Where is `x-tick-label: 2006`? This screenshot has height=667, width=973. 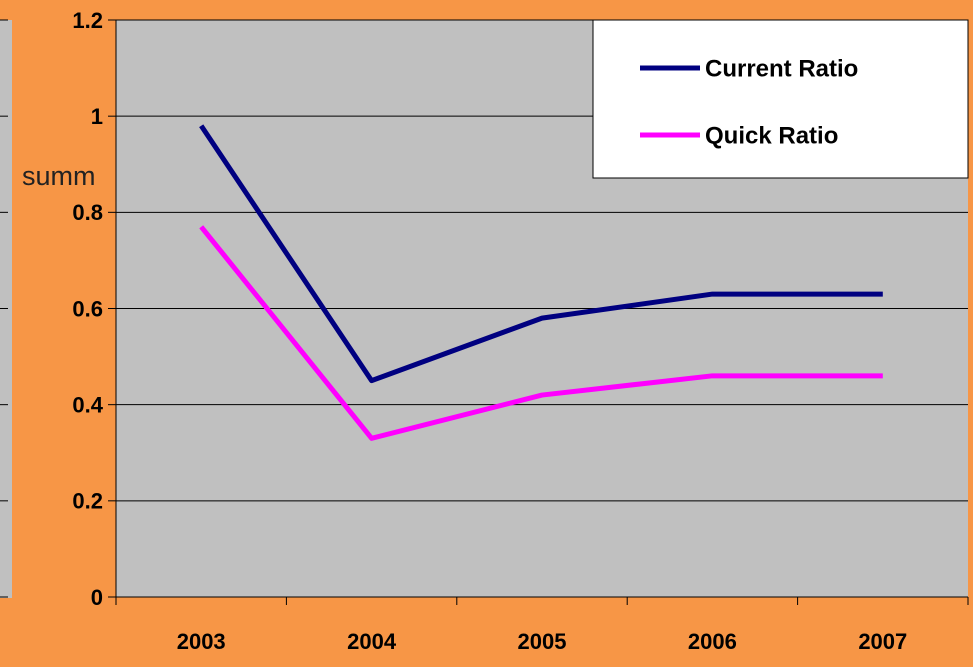
x-tick-label: 2006 is located at coordinates (712, 641).